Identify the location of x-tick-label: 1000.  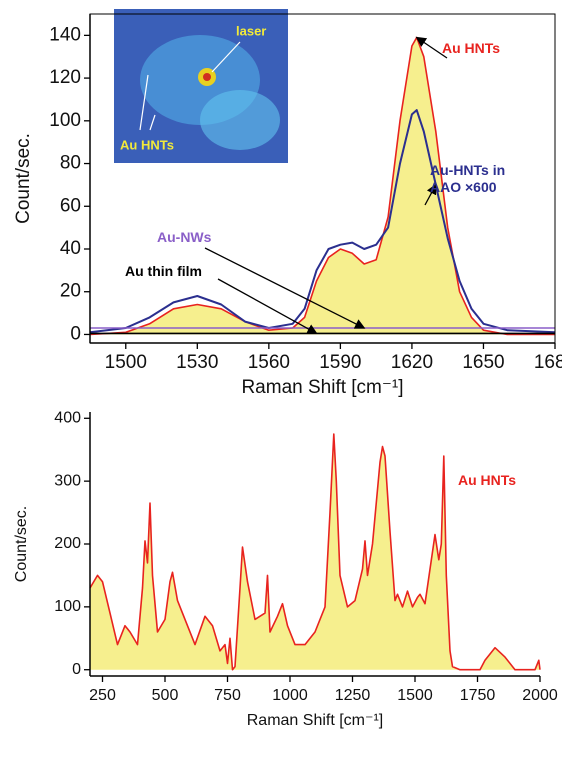
(290, 695).